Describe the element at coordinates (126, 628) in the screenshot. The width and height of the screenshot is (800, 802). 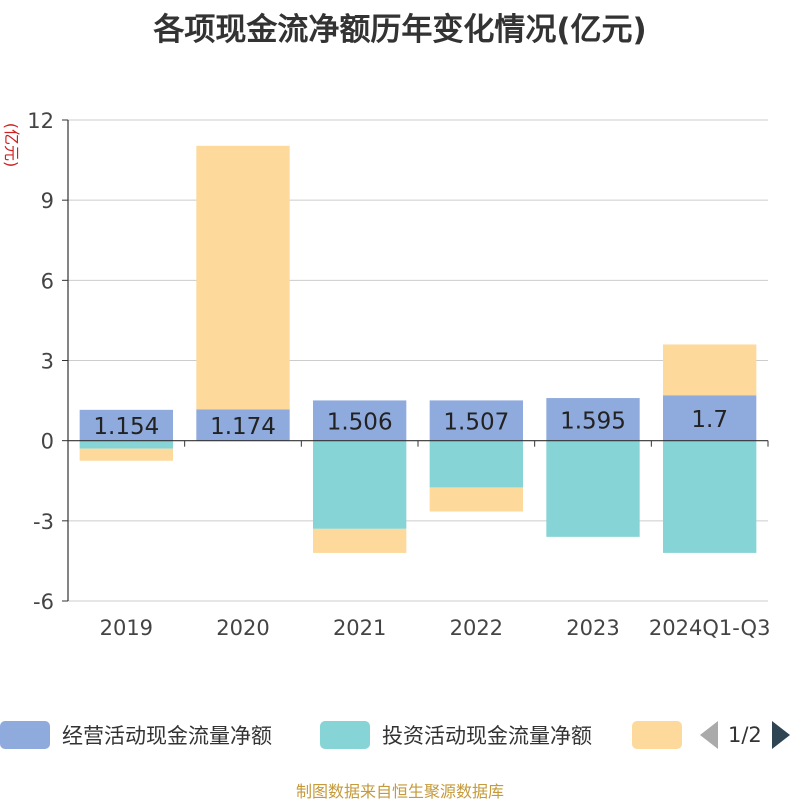
I see `x-tick-label: 2019` at that location.